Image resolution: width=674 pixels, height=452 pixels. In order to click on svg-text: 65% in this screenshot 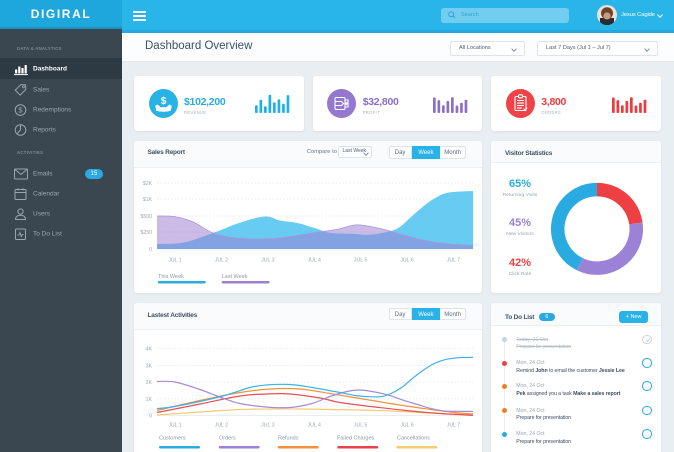, I will do `click(520, 184)`.